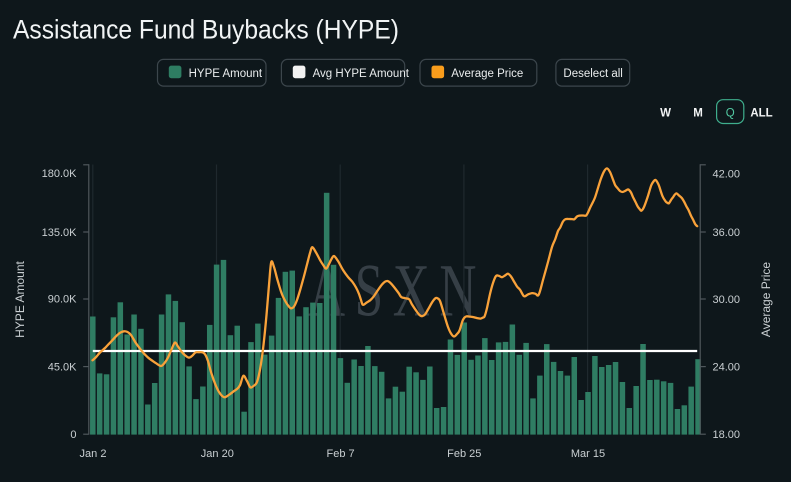  I want to click on svg-text: Mar 15, so click(588, 454).